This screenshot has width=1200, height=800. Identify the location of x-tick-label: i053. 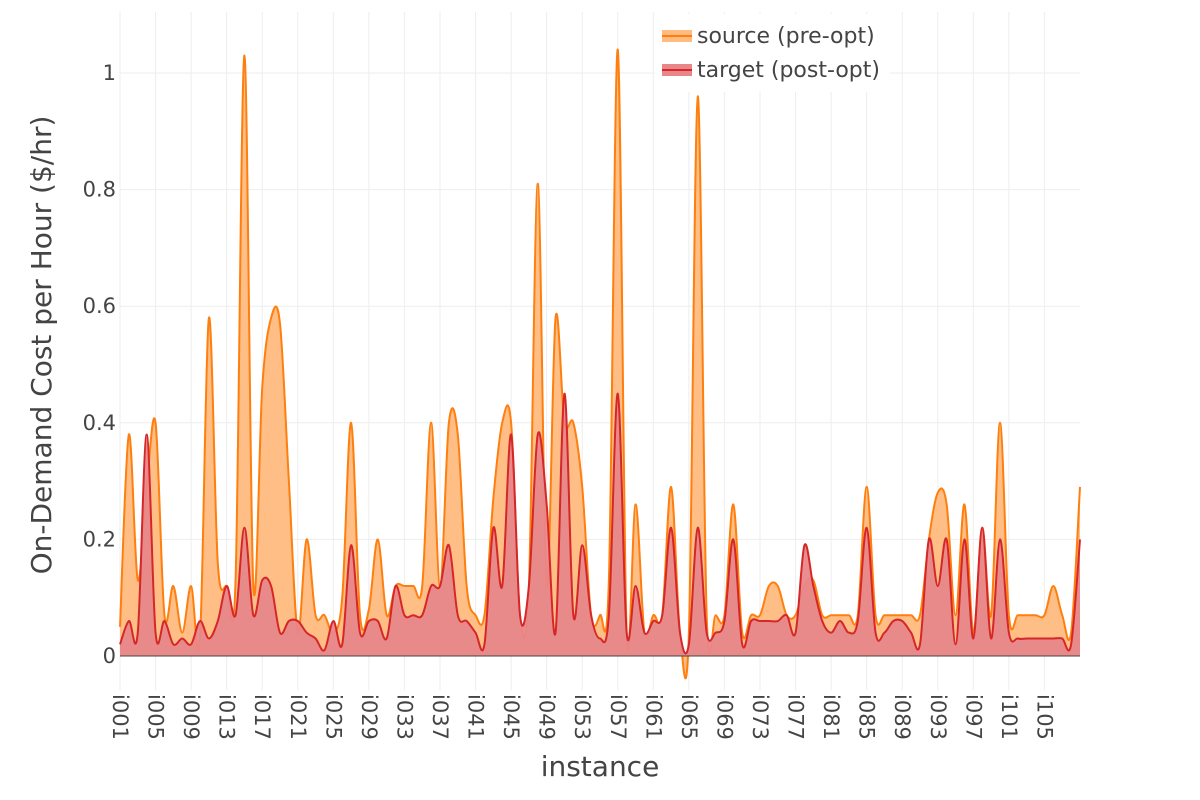
(582, 717).